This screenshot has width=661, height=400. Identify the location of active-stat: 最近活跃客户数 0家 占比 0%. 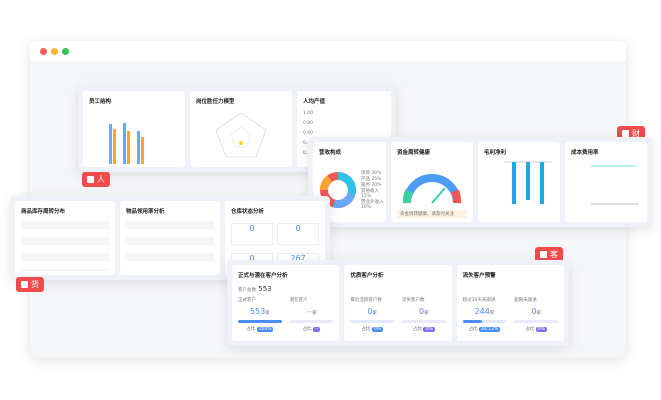
(372, 314).